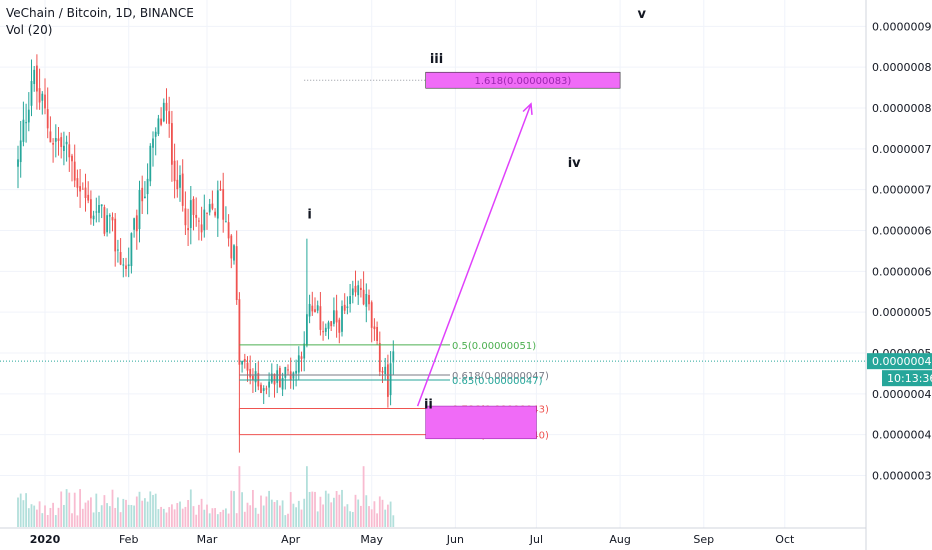 This screenshot has height=550, width=932. Describe the element at coordinates (902, 190) in the screenshot. I see `price-tick-label: 0.00000070` at that location.